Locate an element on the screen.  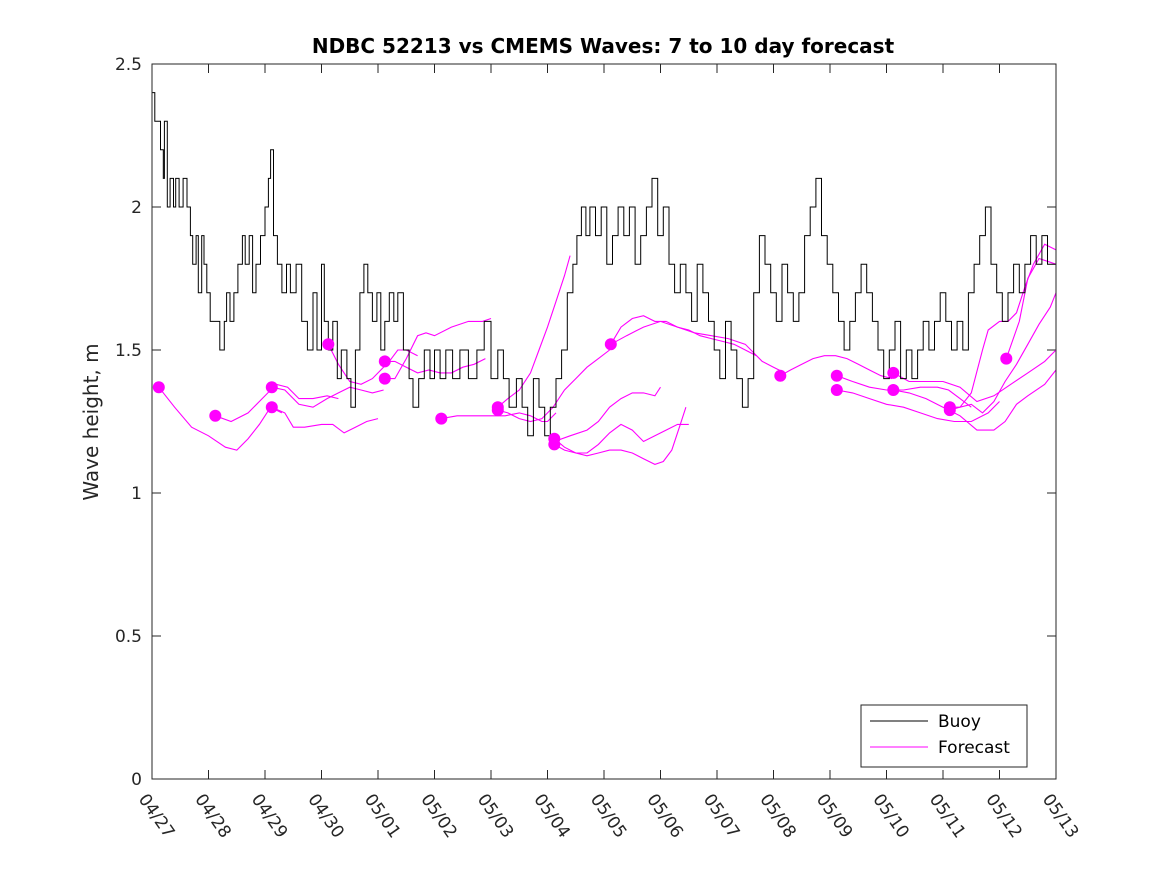
legend-box is located at coordinates (944, 736).